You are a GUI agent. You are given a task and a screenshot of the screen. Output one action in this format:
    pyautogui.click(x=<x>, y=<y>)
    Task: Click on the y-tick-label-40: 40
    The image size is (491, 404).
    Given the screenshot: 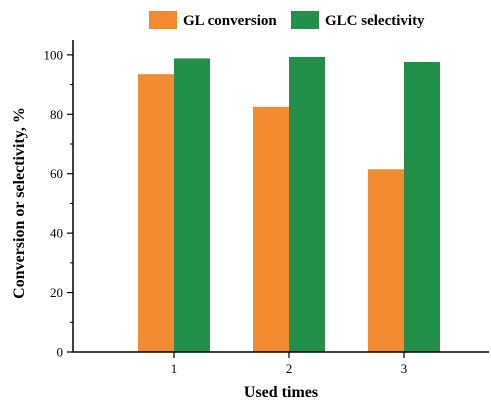 What is the action you would take?
    pyautogui.click(x=56, y=233)
    